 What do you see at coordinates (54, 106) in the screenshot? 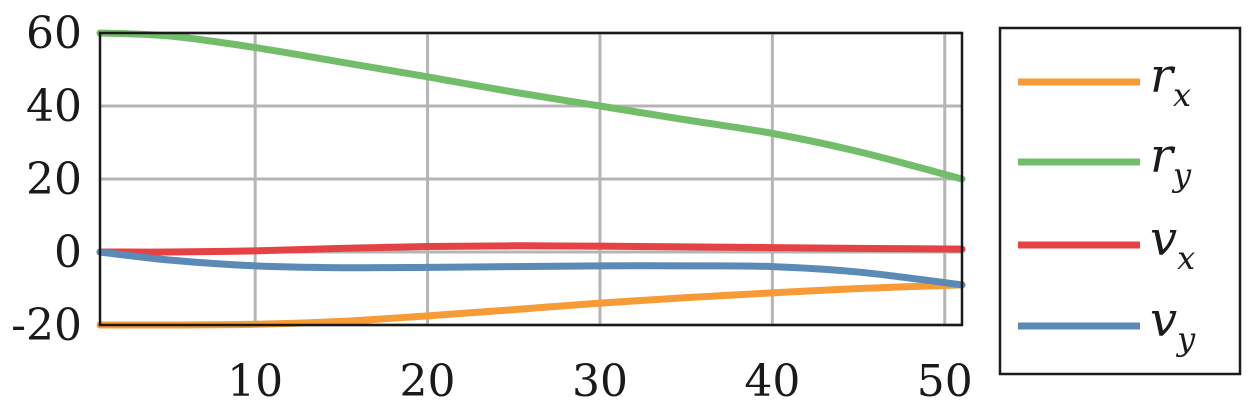
I see `y-tick-label: 40` at bounding box center [54, 106].